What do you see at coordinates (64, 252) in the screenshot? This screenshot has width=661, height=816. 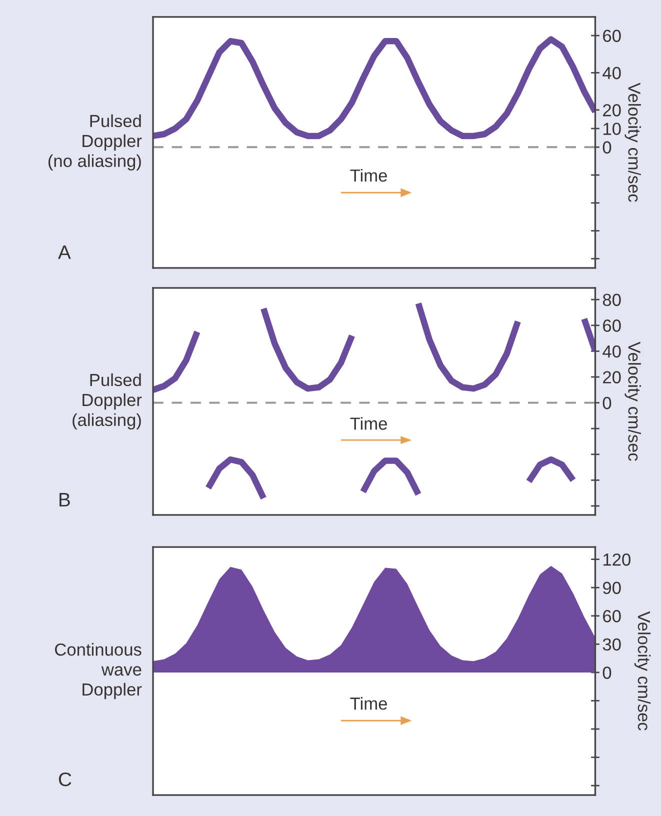 I see `text: A` at bounding box center [64, 252].